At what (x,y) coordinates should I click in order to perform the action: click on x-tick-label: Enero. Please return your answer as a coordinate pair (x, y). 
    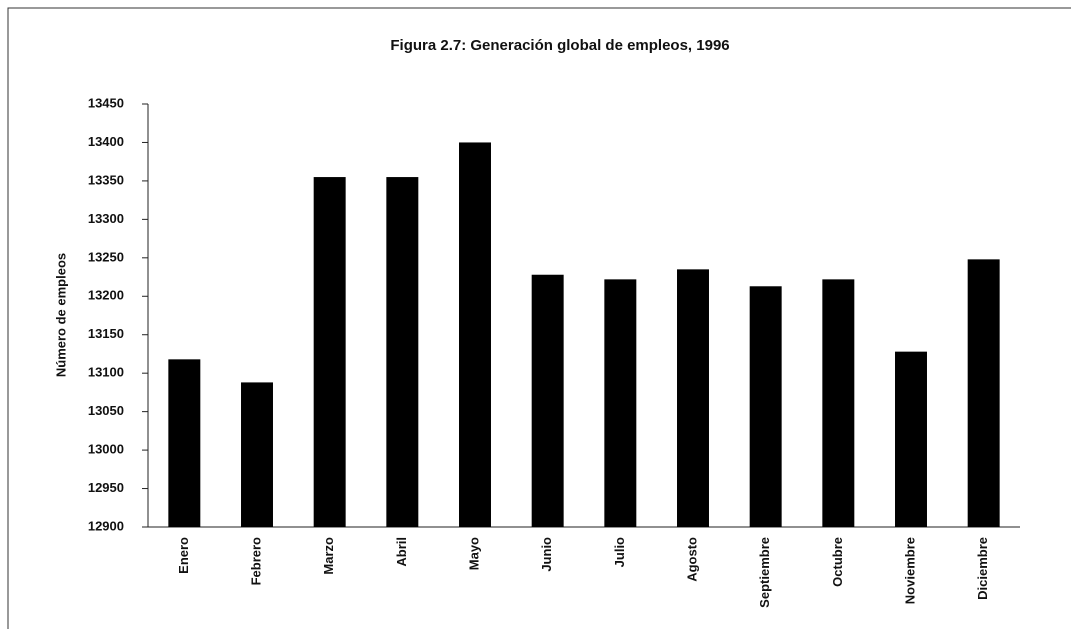
    Looking at the image, I should click on (183, 555).